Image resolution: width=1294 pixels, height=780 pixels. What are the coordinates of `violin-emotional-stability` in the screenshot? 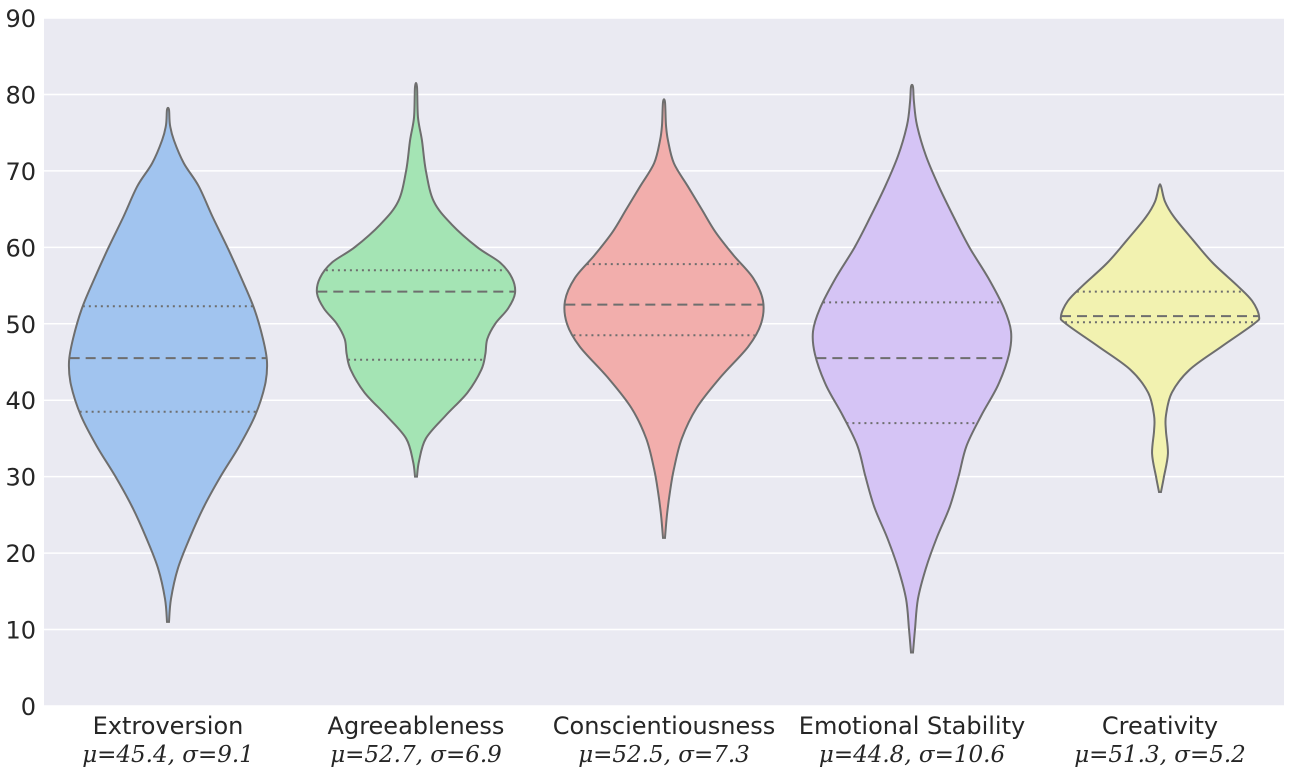 It's located at (912, 368).